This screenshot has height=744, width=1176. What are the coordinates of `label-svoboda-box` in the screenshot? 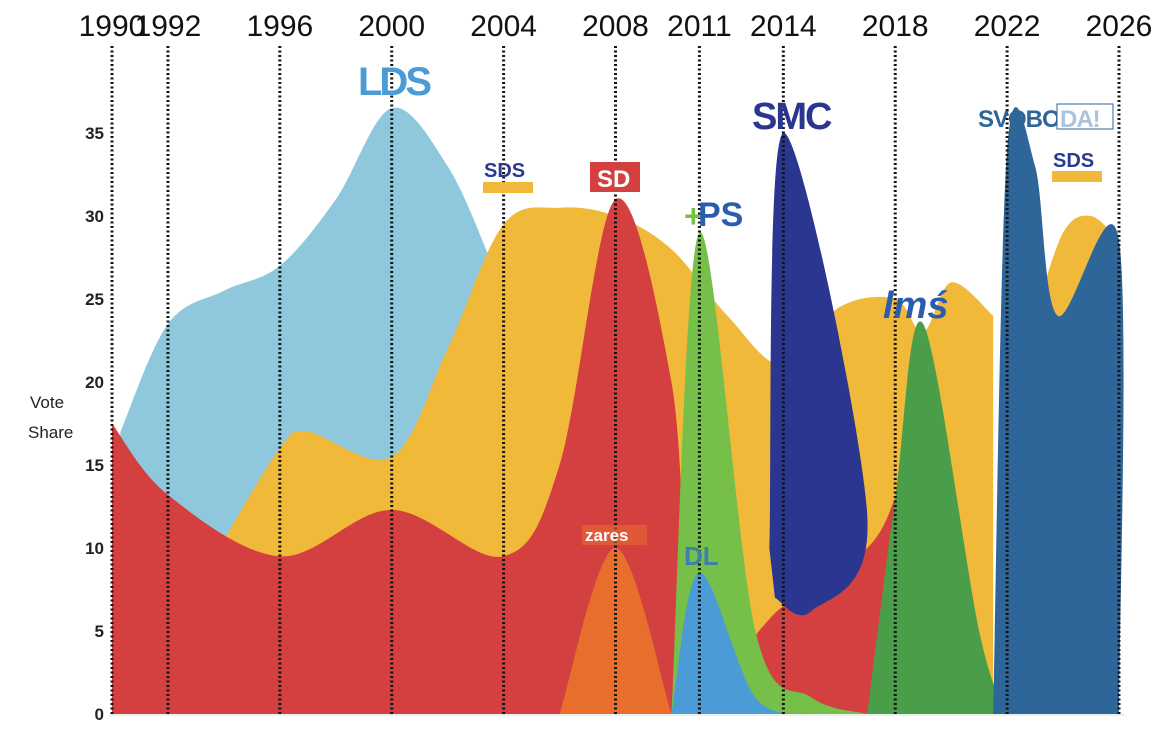 It's located at (1085, 116).